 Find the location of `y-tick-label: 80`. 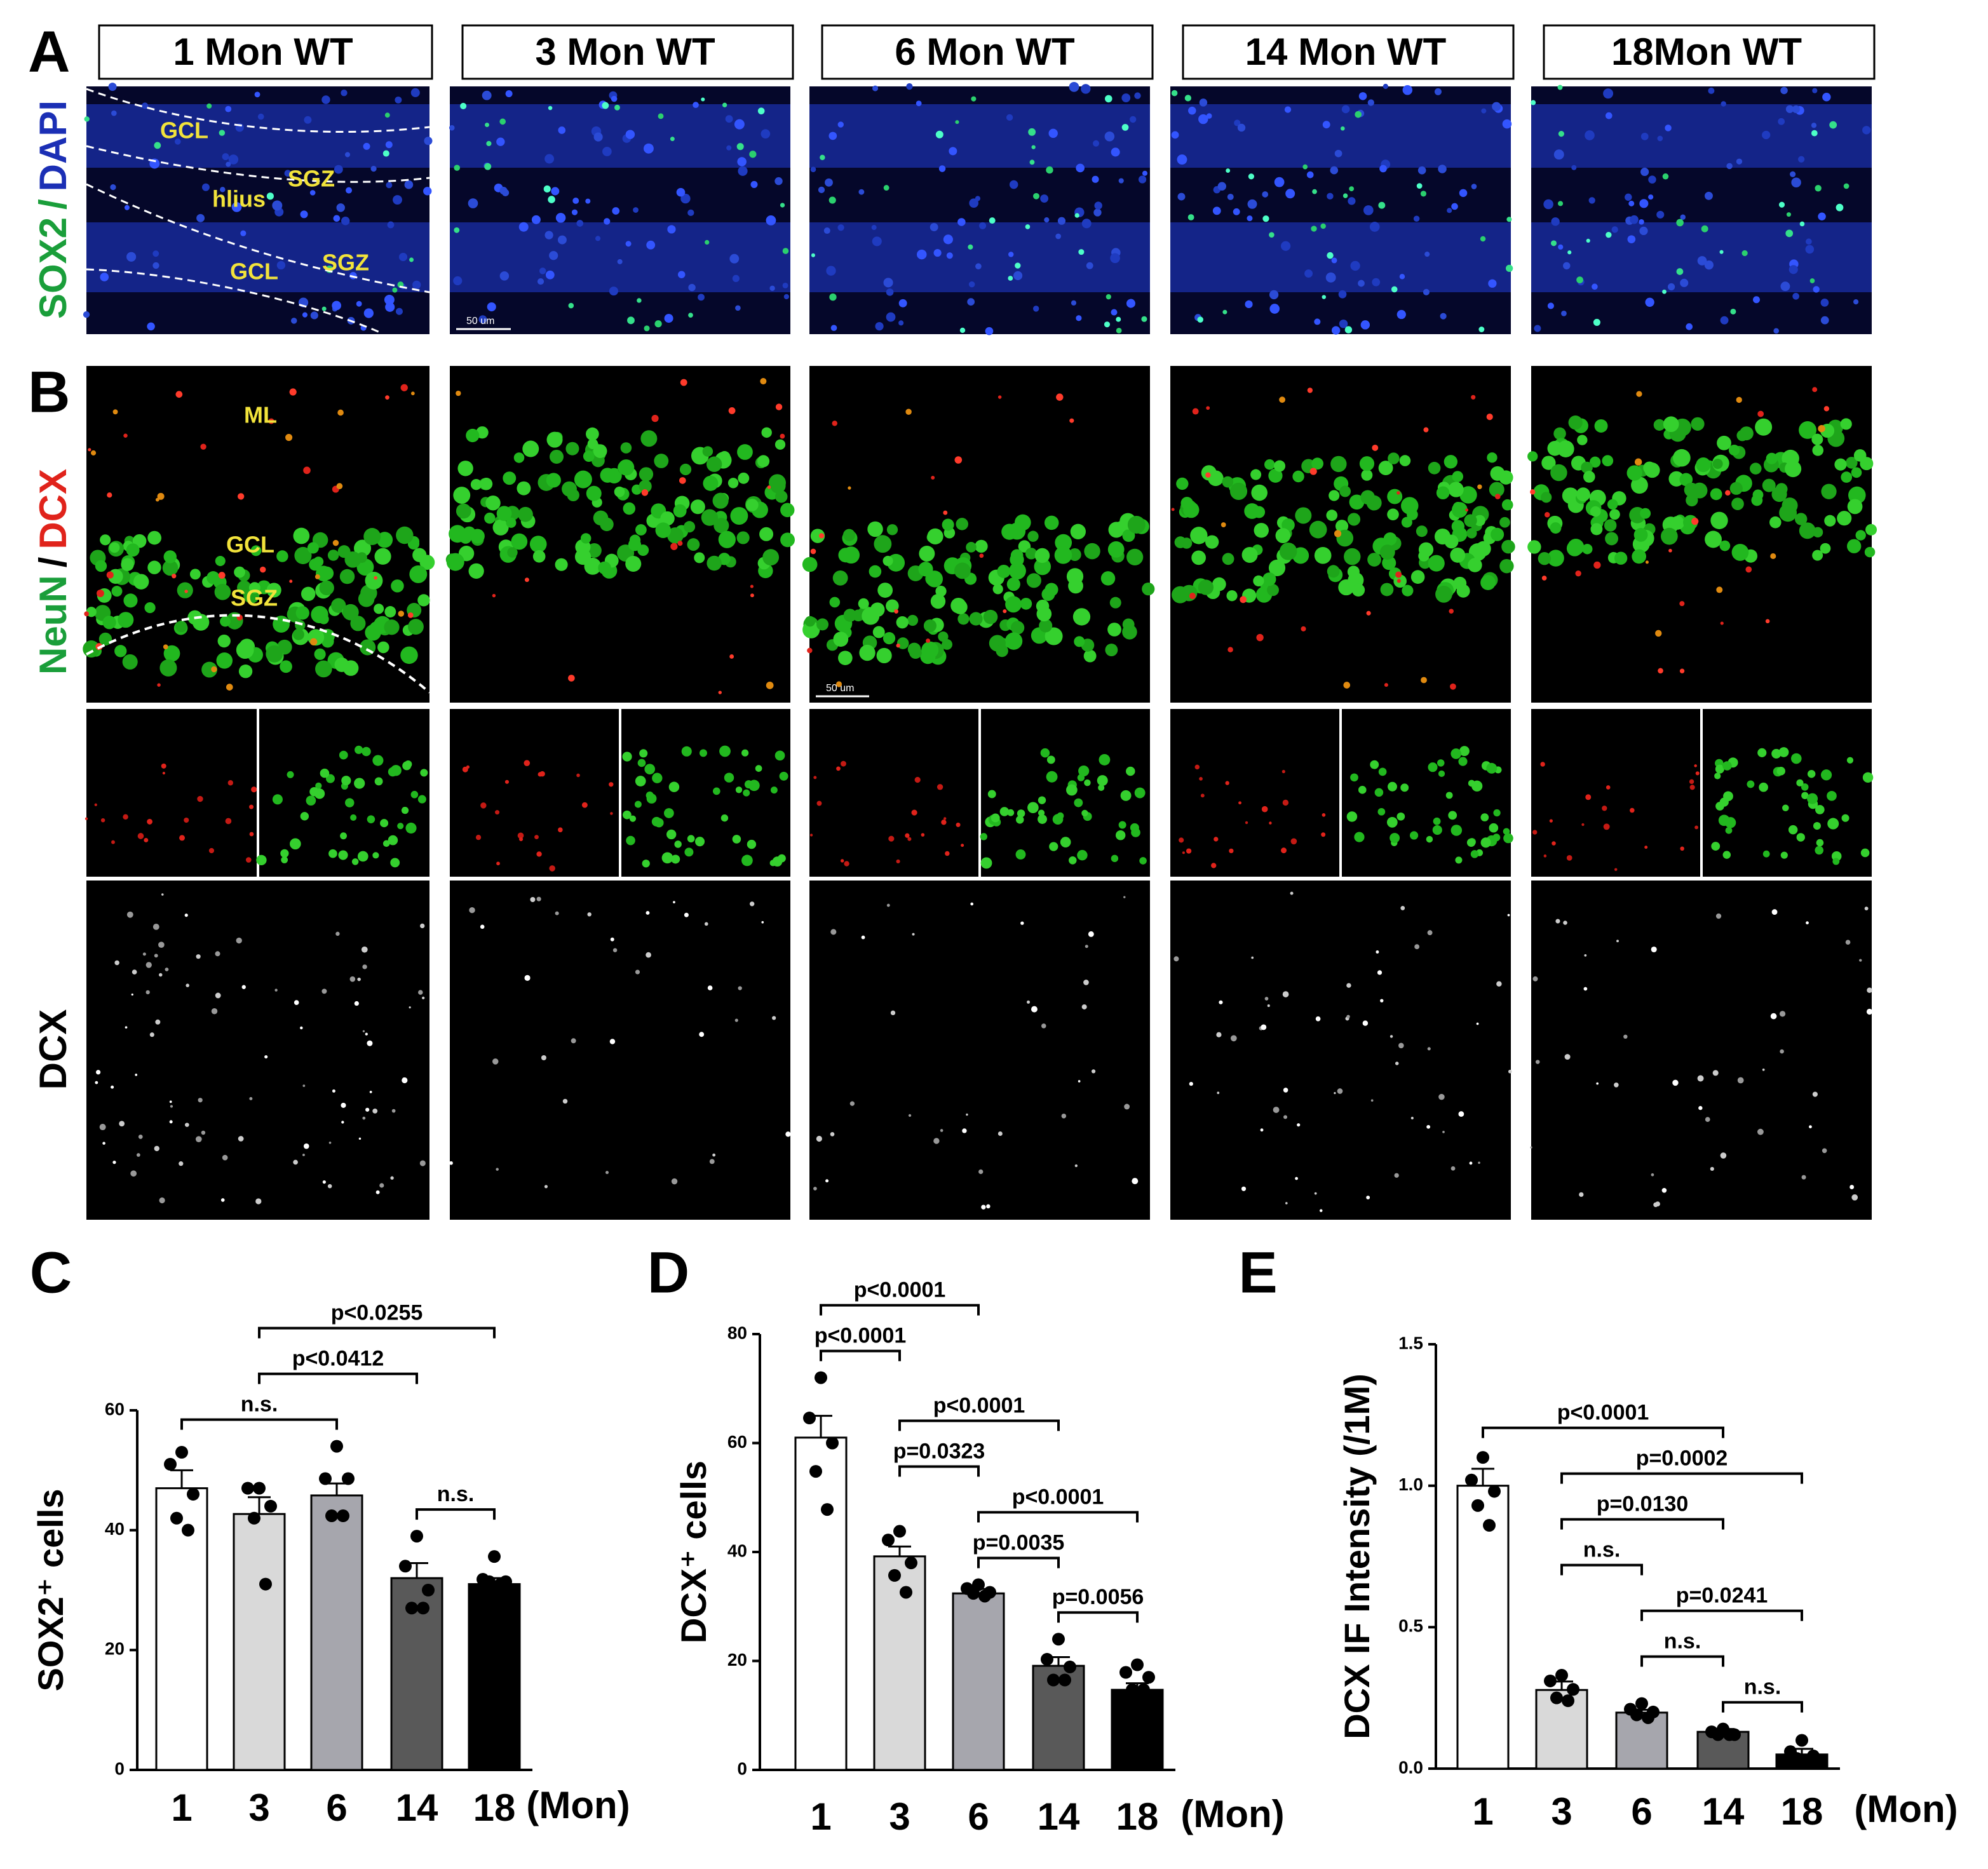

y-tick-label: 80 is located at coordinates (737, 1332).